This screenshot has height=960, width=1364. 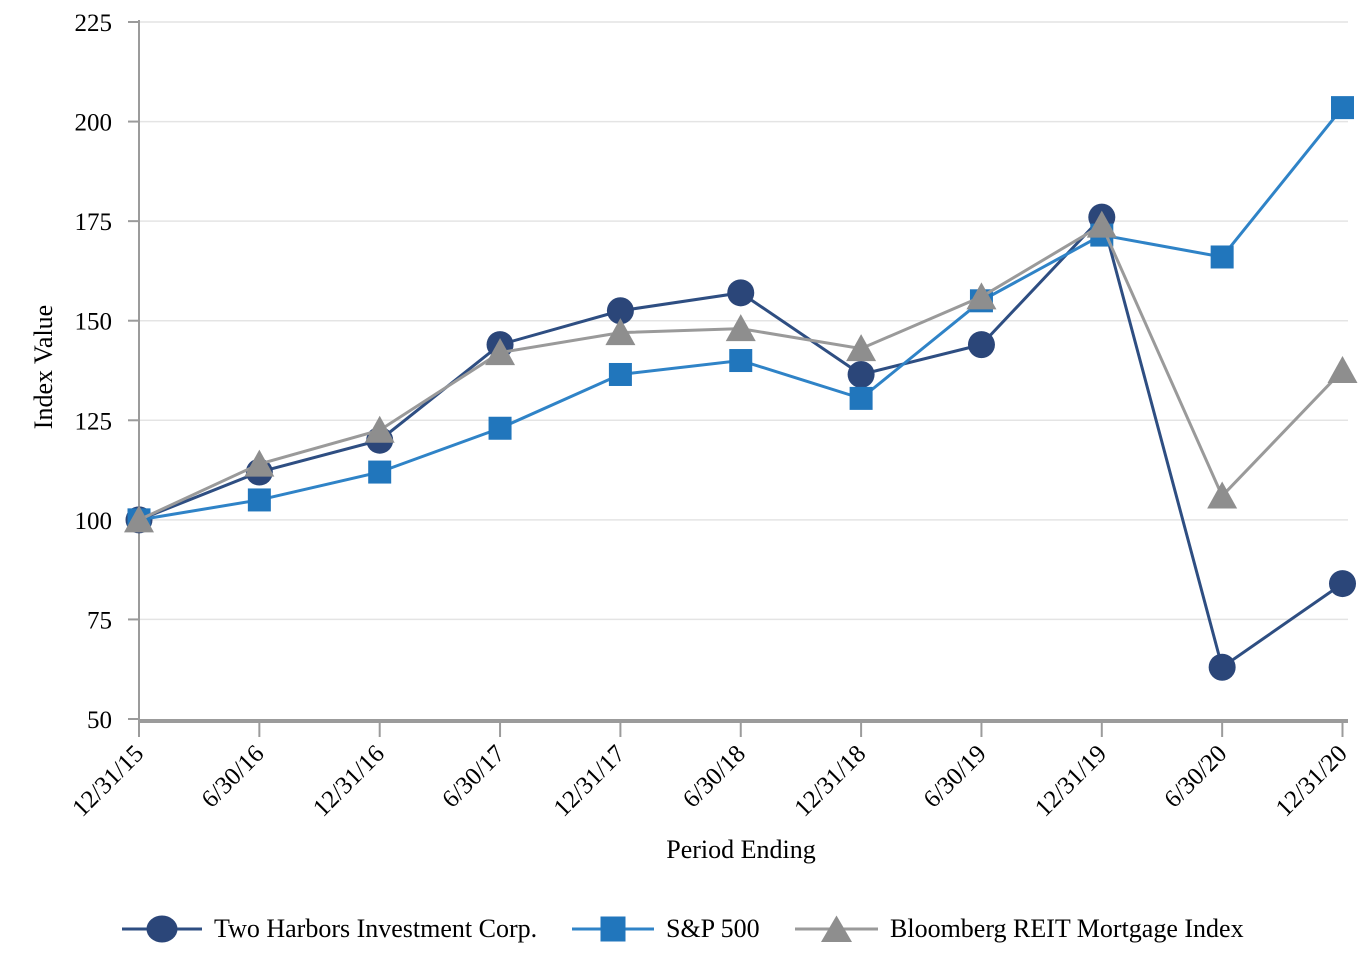 What do you see at coordinates (99, 620) in the screenshot?
I see `y-tick-label: 75` at bounding box center [99, 620].